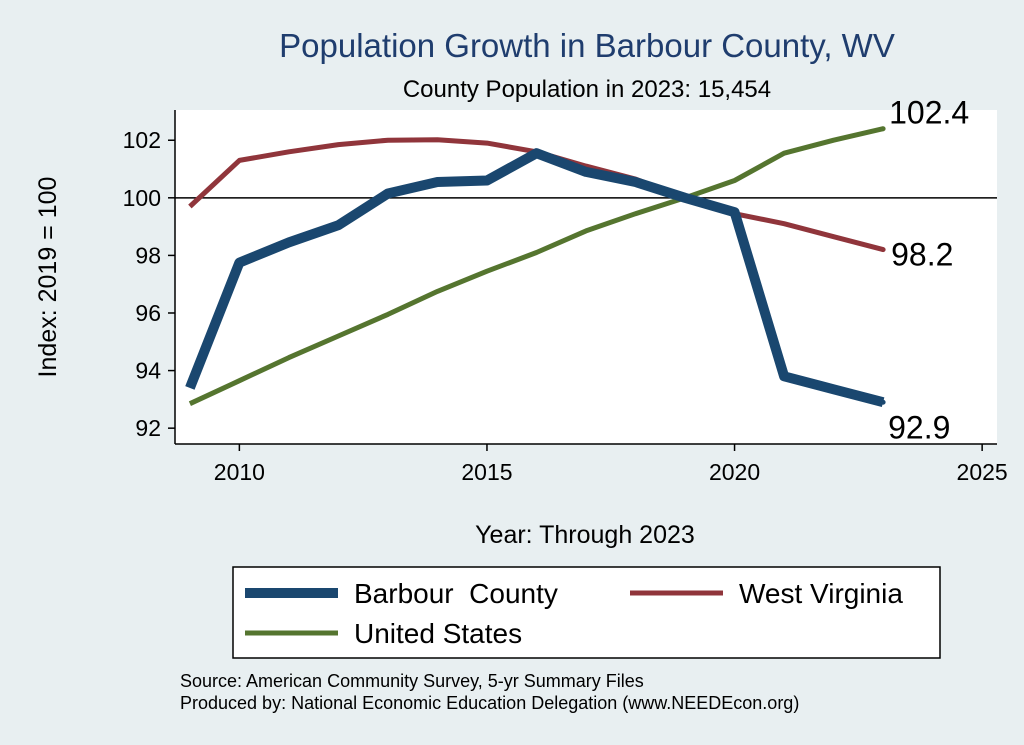 The width and height of the screenshot is (1024, 745). I want to click on x-tick-label: 2015, so click(486, 472).